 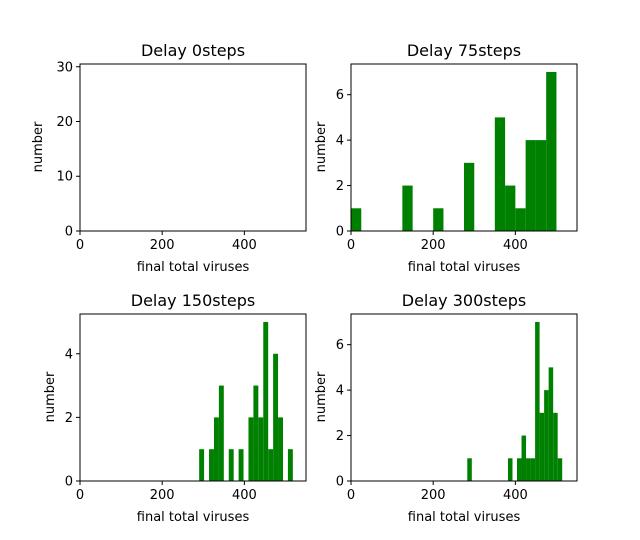 I want to click on y-tick-label: 30, so click(x=64, y=67).